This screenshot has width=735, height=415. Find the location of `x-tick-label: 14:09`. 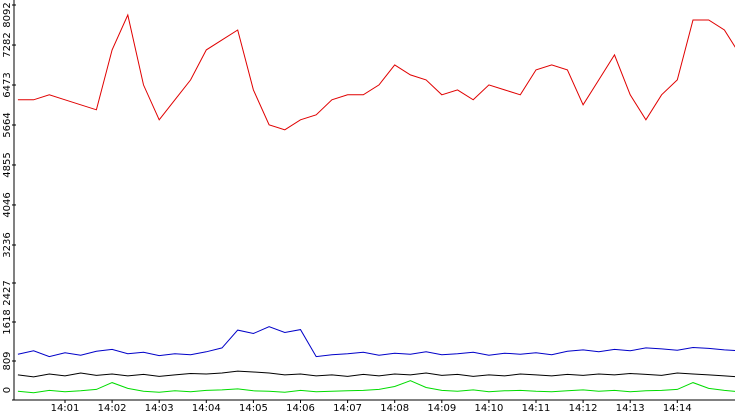

x-tick-label: 14:09 is located at coordinates (441, 408).